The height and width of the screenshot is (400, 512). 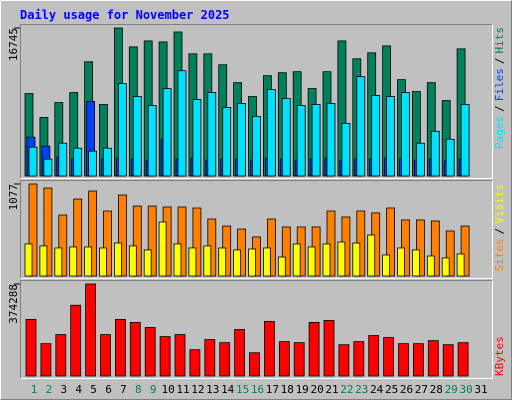 I want to click on chart-title: Daily usage for November 2025, so click(x=125, y=15).